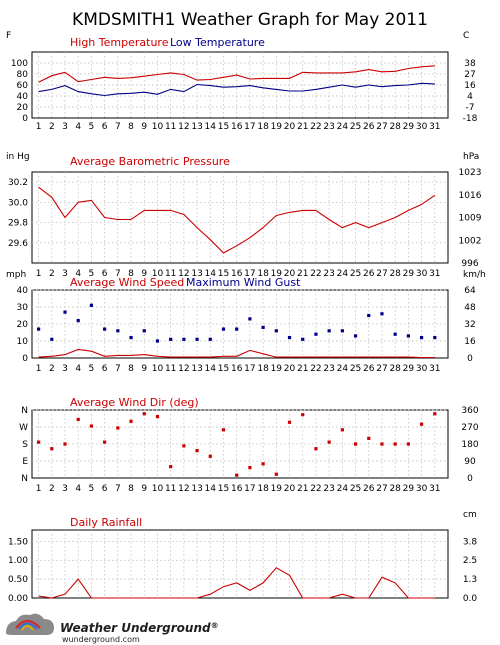  Describe the element at coordinates (249, 369) in the screenshot. I see `x-tick-label: 17` at that location.